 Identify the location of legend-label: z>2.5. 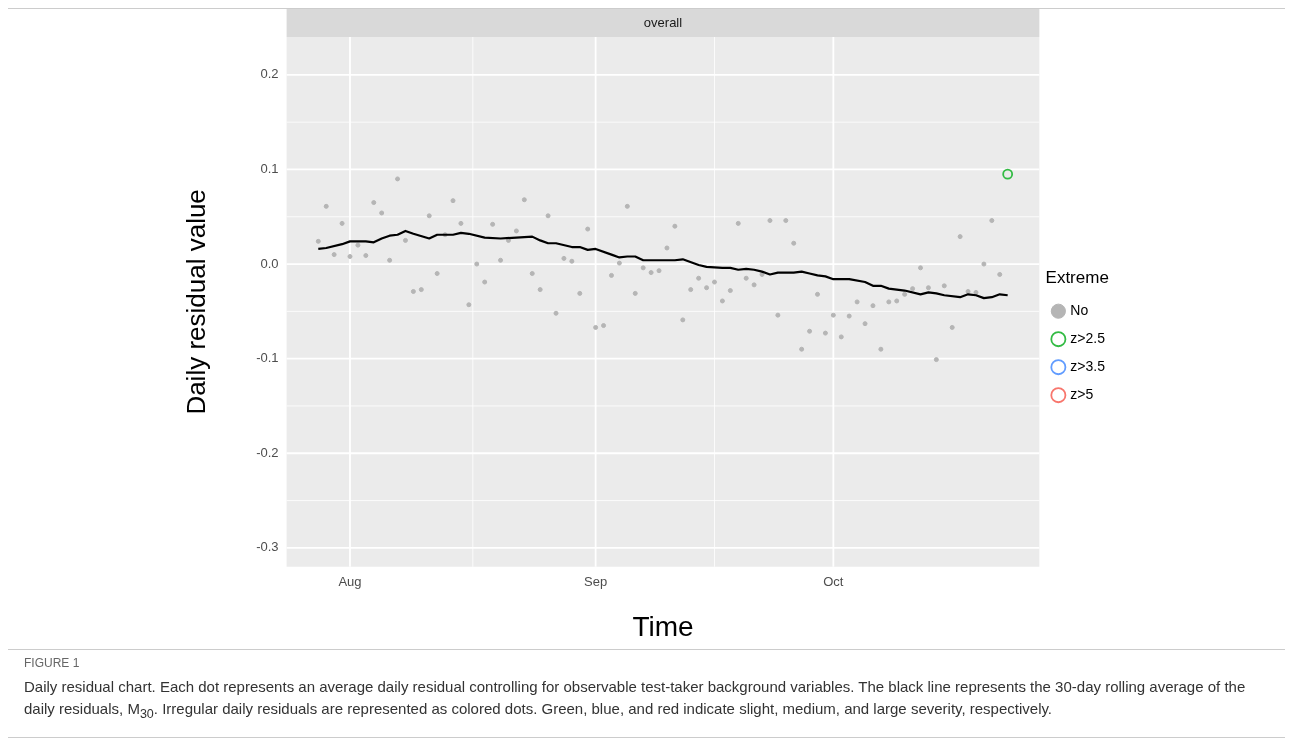
(1088, 338).